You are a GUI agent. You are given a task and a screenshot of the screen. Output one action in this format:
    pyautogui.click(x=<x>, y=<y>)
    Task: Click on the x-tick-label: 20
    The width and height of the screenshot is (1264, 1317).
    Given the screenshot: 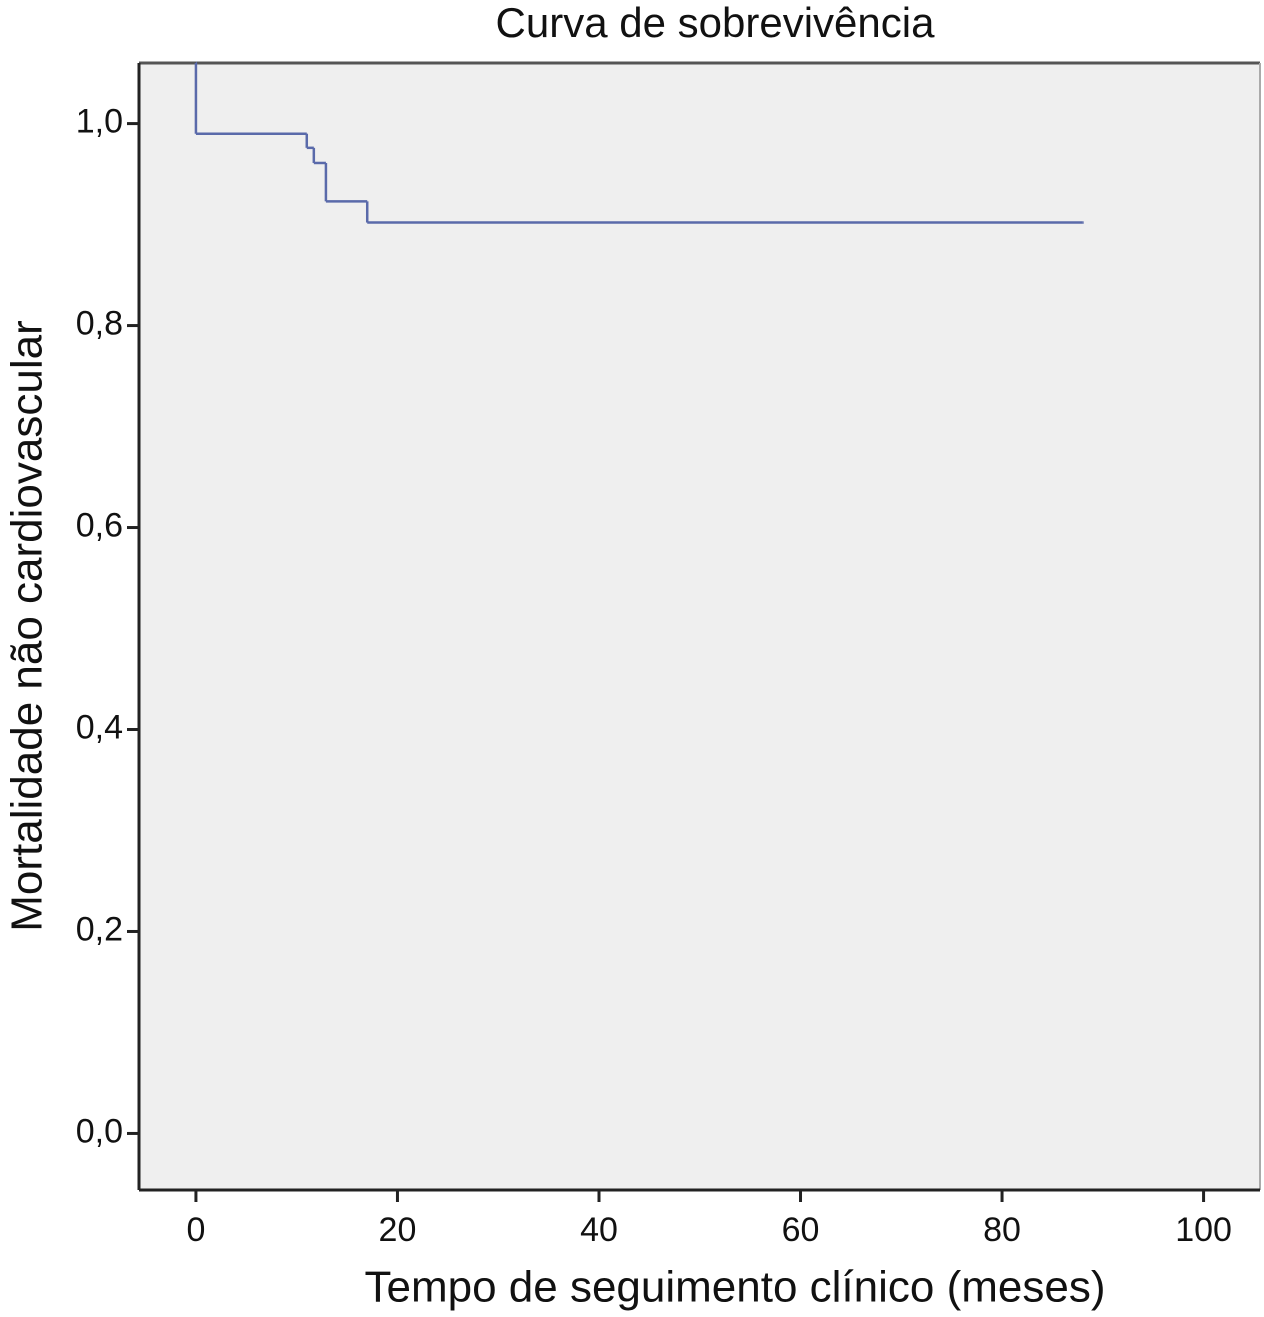 What is the action you would take?
    pyautogui.click(x=398, y=1230)
    